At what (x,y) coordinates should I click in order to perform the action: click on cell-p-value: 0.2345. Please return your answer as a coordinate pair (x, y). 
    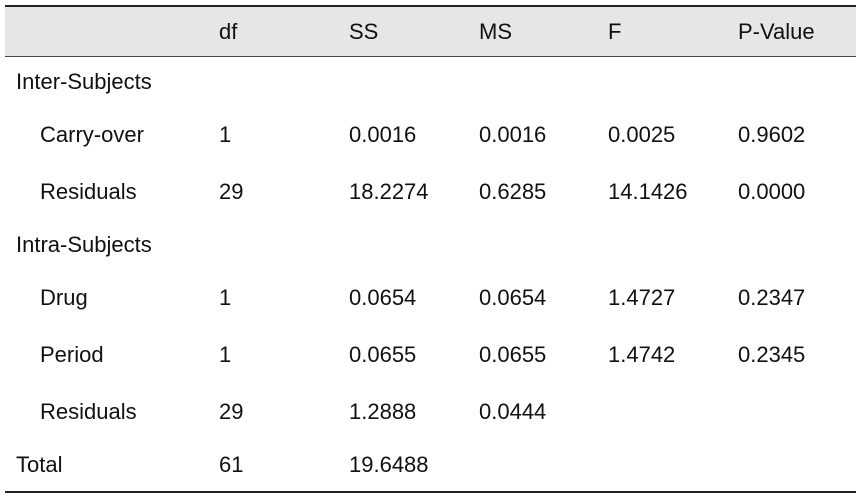
    Looking at the image, I should click on (772, 354).